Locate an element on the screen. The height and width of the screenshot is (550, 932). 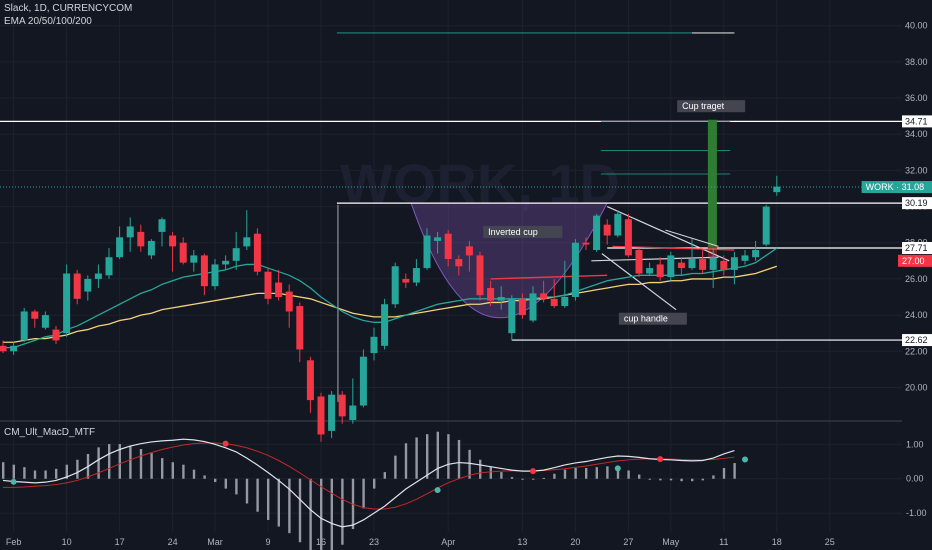
time-axis-tick: 20 is located at coordinates (575, 542).